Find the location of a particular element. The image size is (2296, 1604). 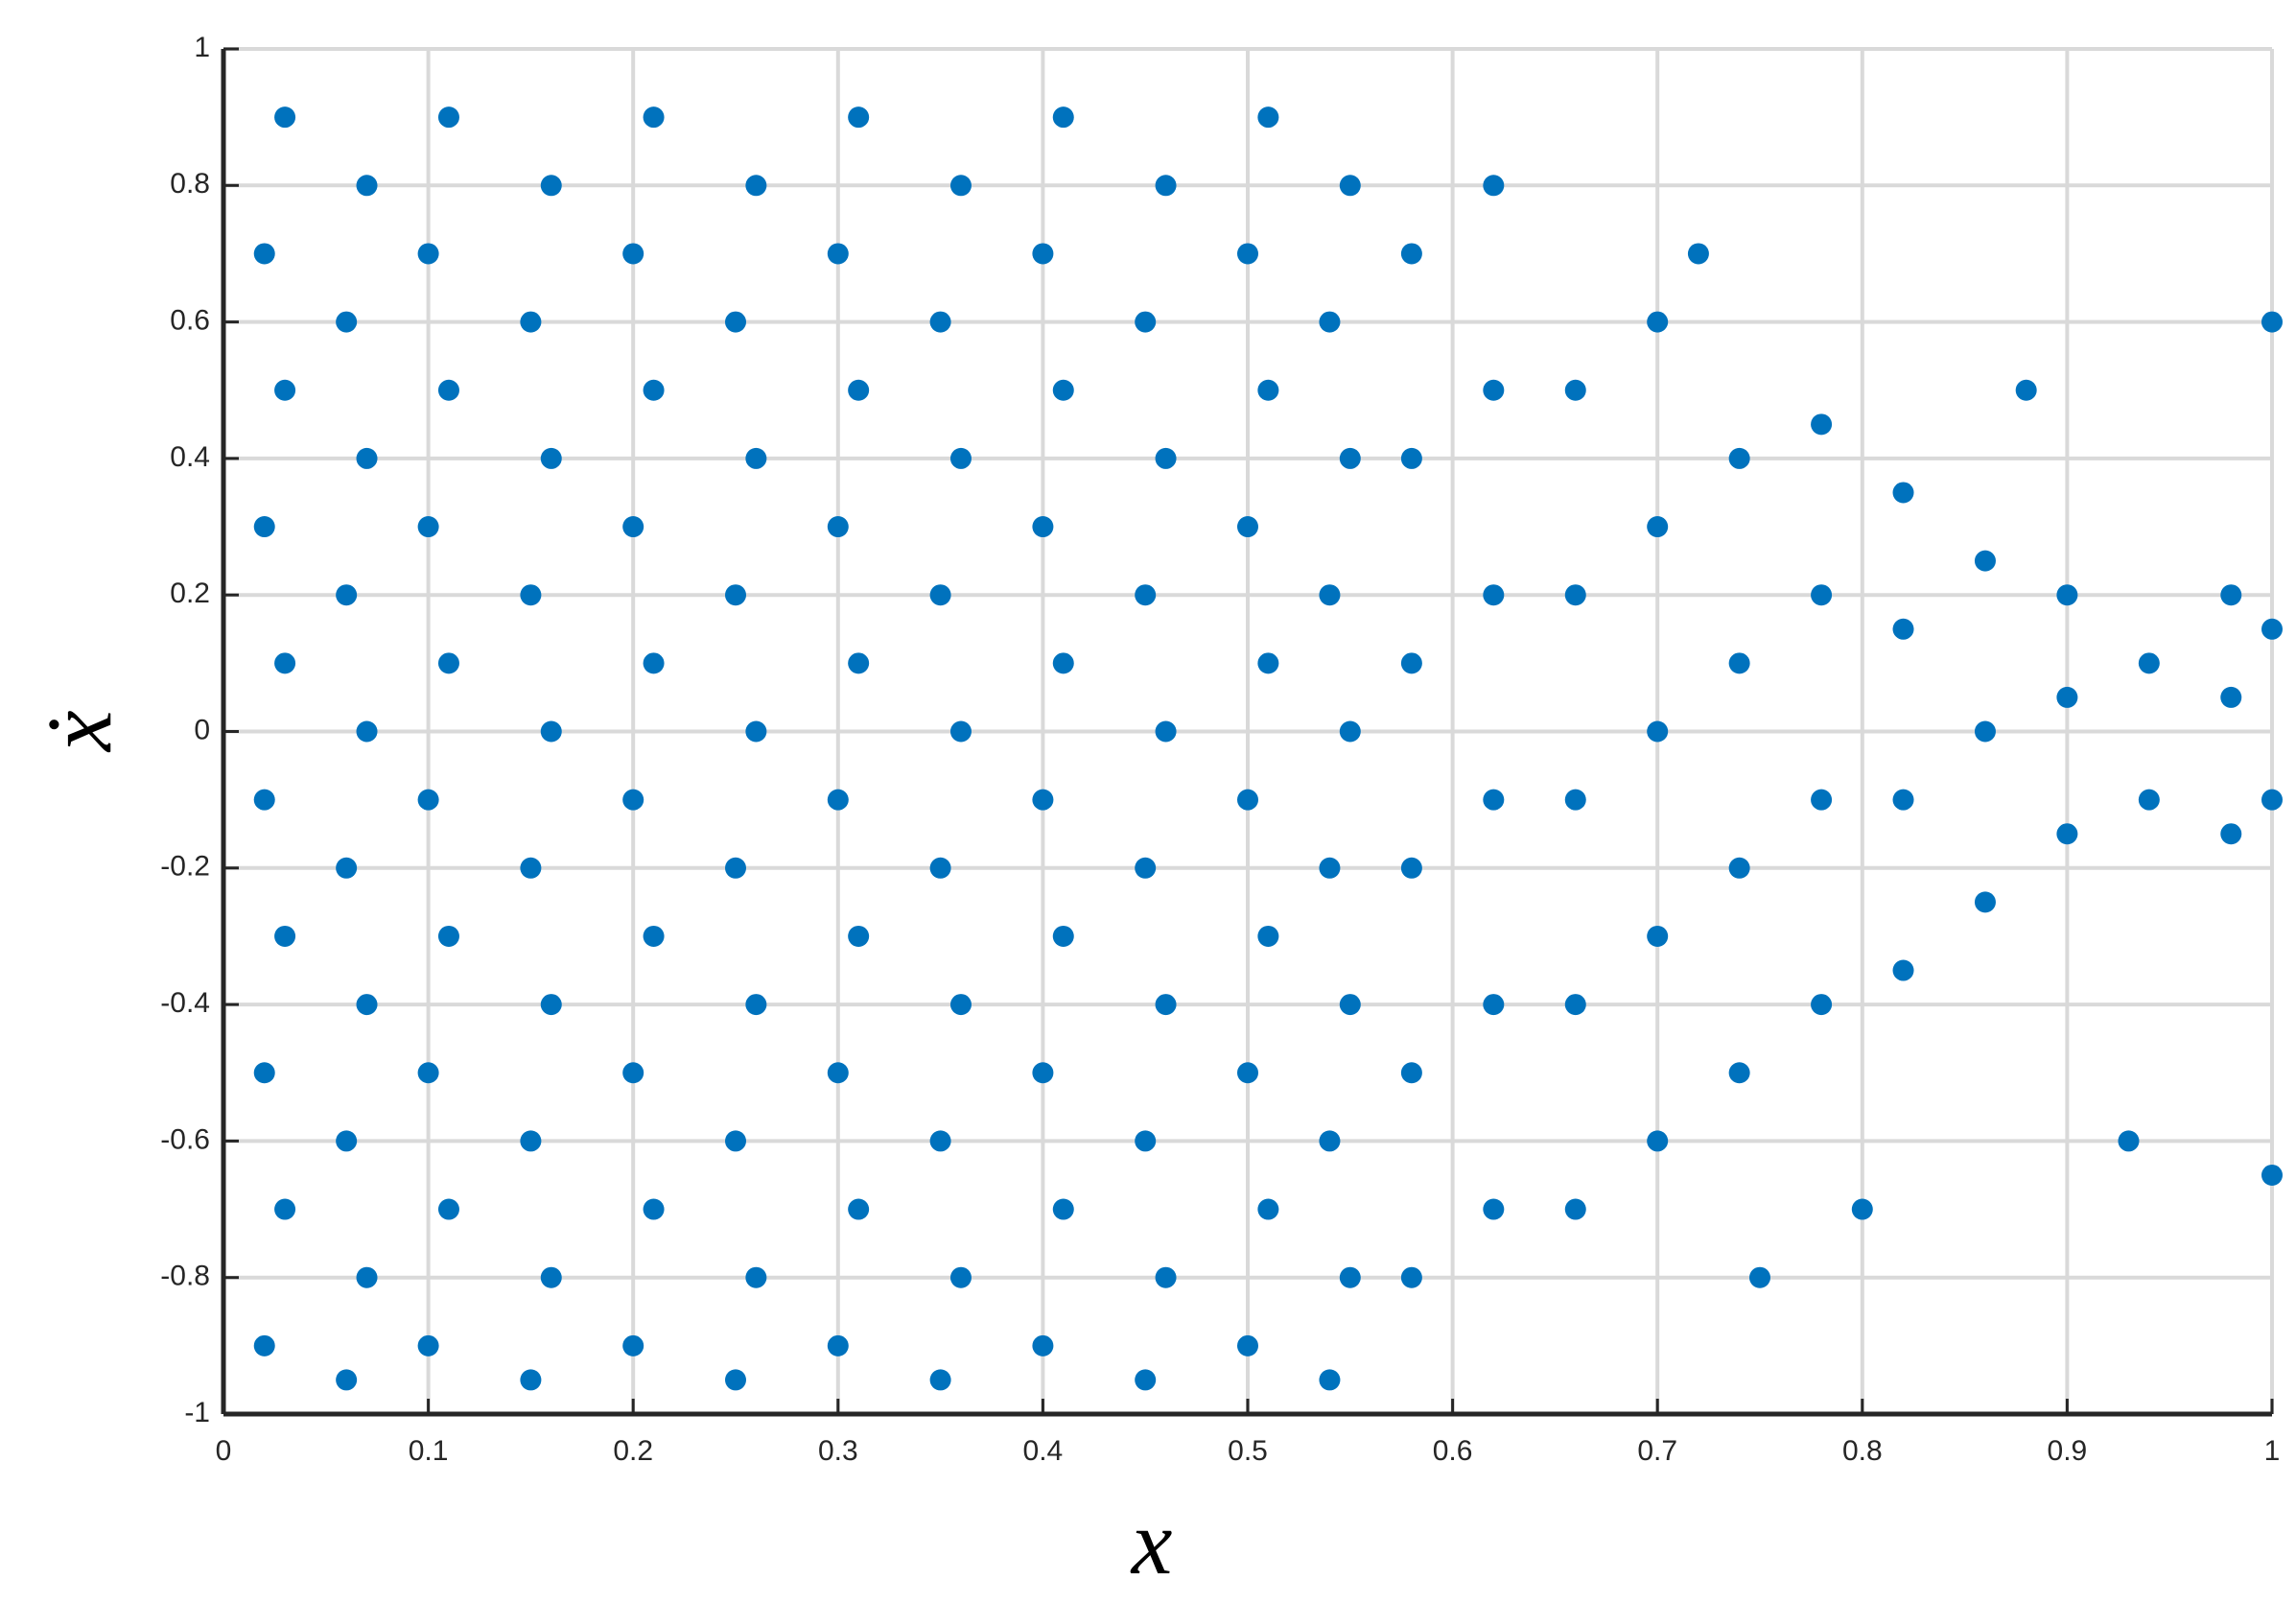

y-tick-label: 0.8 is located at coordinates (190, 184).